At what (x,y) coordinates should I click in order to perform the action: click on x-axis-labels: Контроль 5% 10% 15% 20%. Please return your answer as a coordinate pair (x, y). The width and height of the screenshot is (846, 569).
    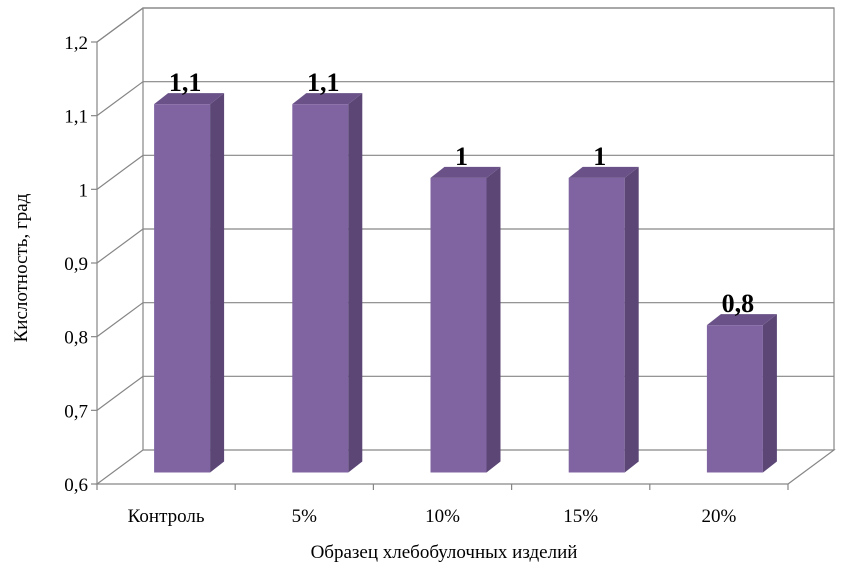
    Looking at the image, I should click on (432, 516).